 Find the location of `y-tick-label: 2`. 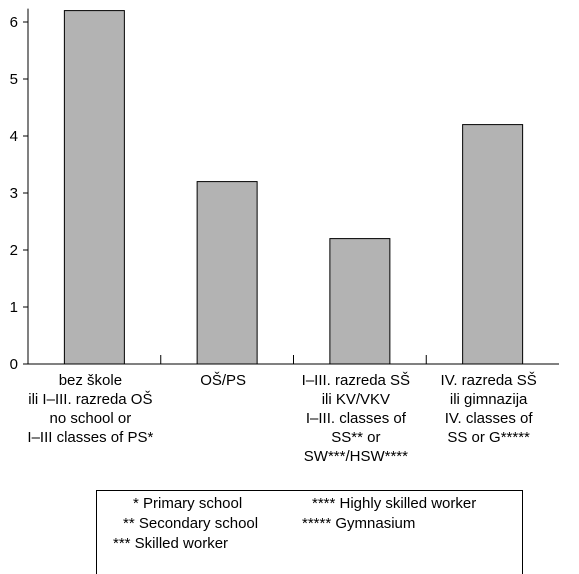

y-tick-label: 2 is located at coordinates (14, 250).